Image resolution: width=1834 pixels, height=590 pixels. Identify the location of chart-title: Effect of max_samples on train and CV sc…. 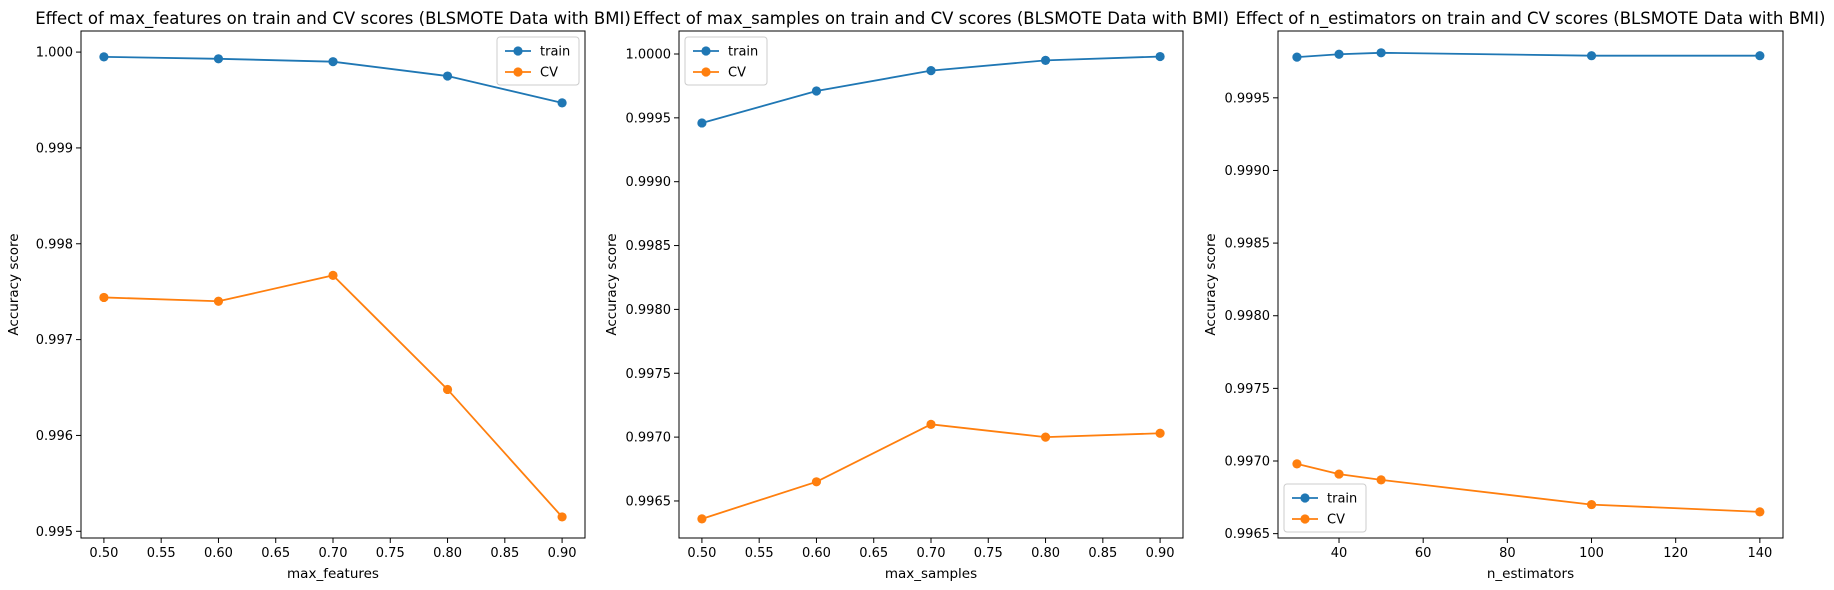
(931, 19).